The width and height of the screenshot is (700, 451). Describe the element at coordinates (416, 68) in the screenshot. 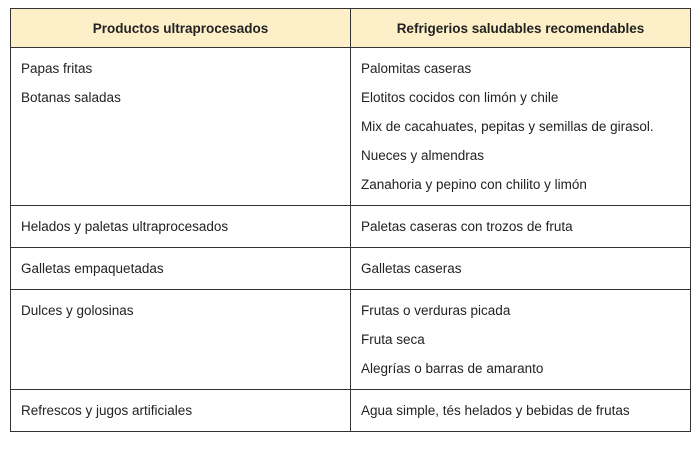

I see `list-item: Palomitas caseras` at that location.